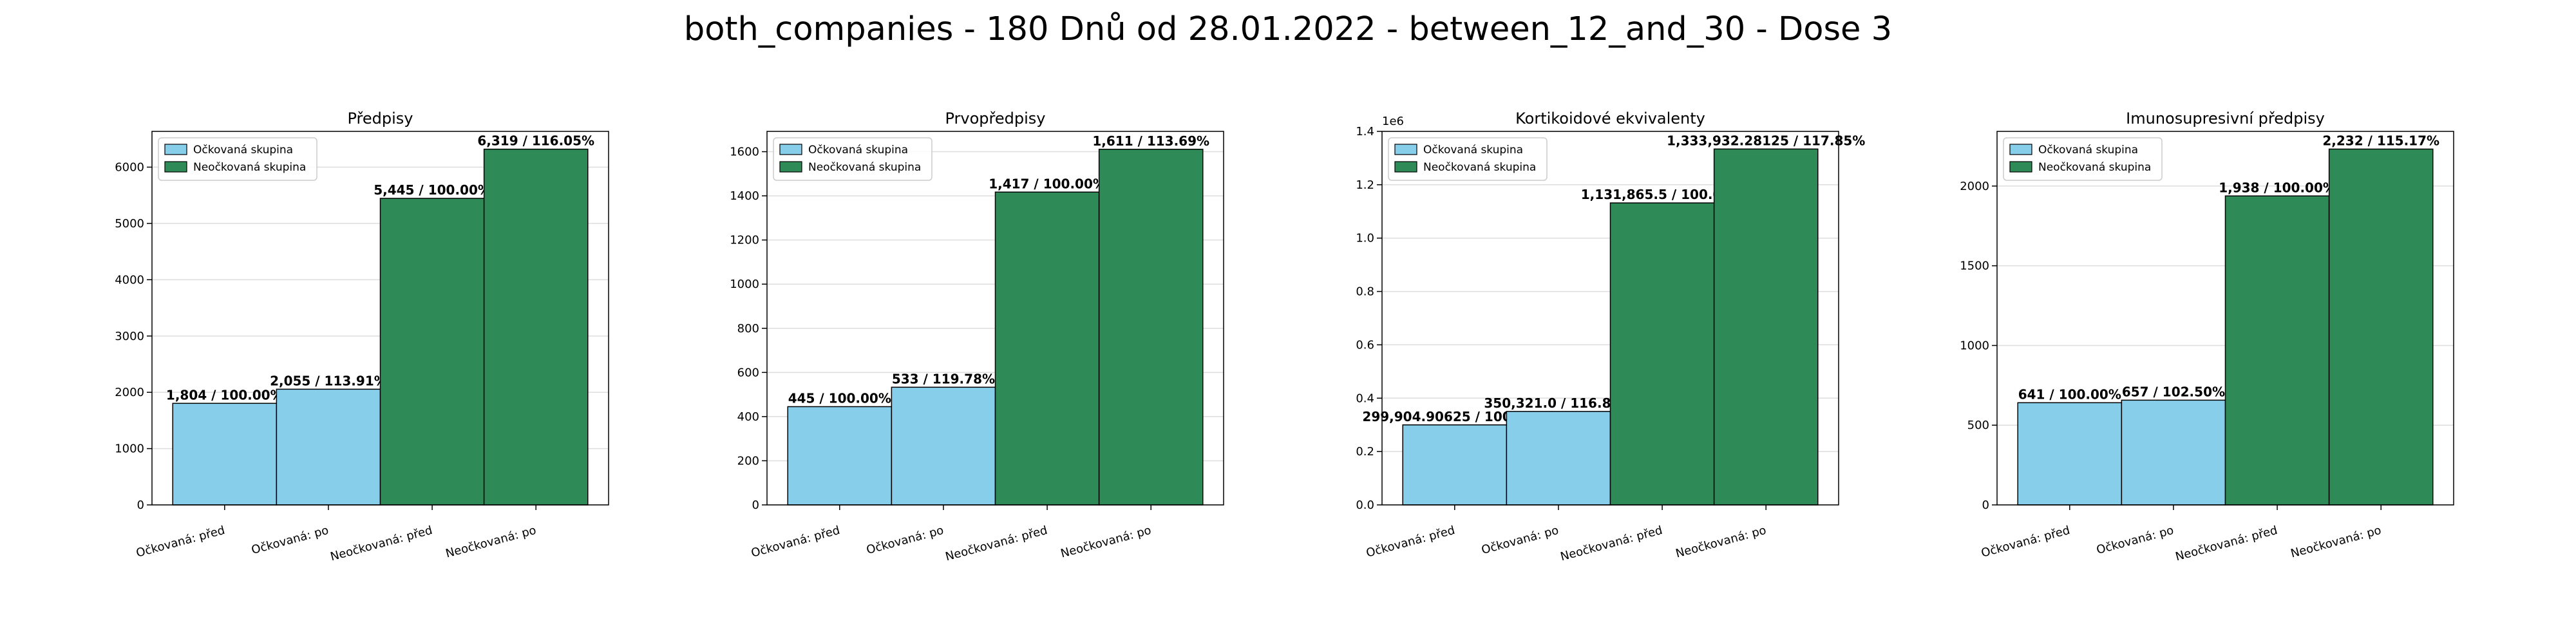 The width and height of the screenshot is (2576, 644). I want to click on chart-1-axes-frame, so click(995, 318).